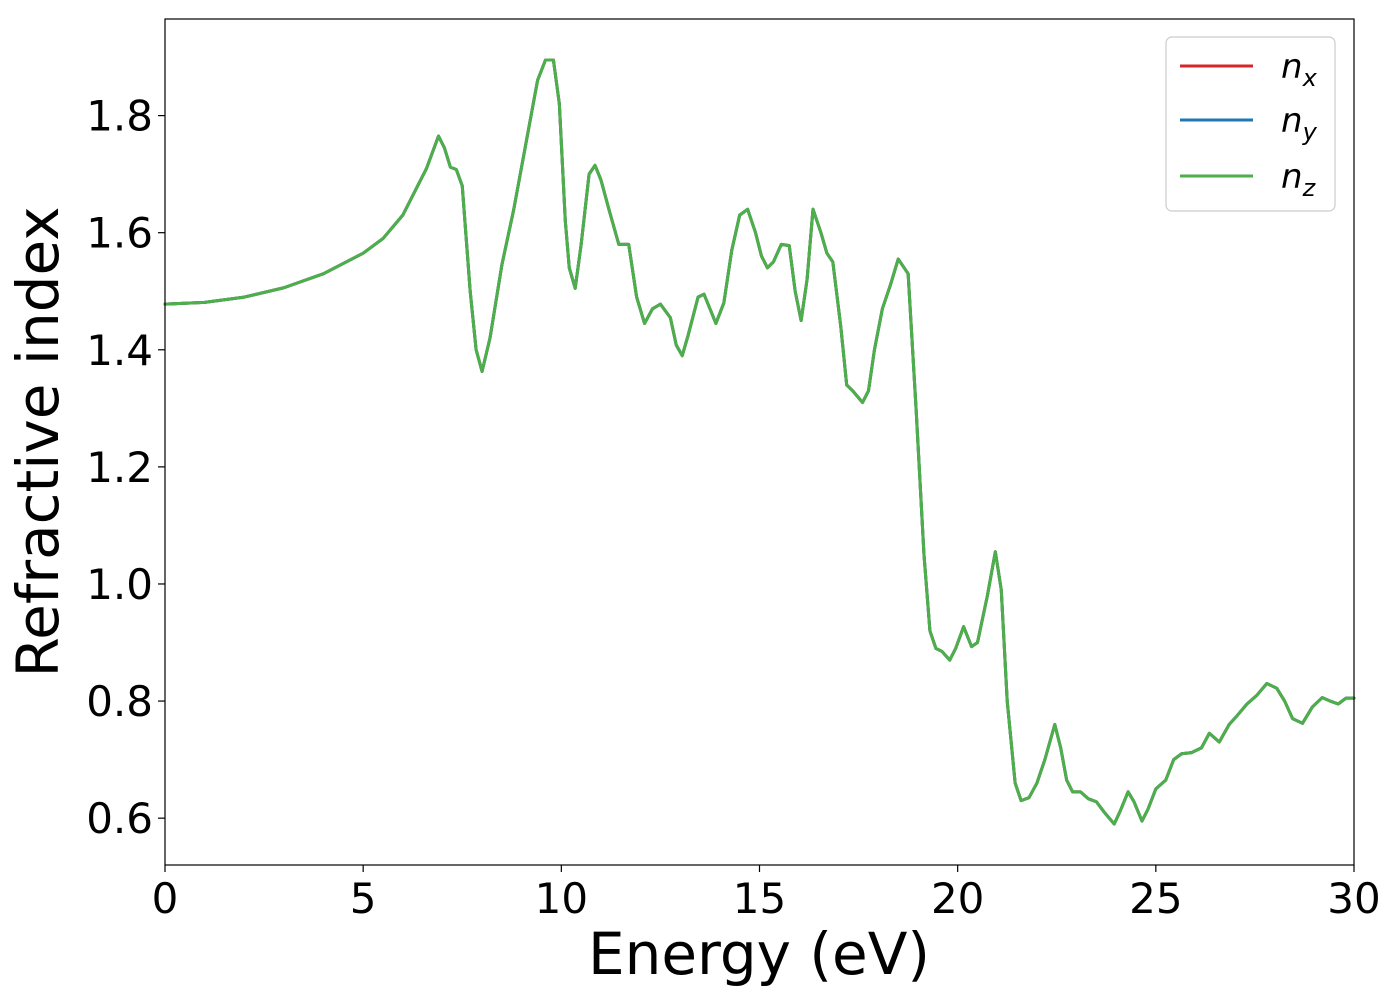  What do you see at coordinates (119, 701) in the screenshot?
I see `y-tick-label: 0.8` at bounding box center [119, 701].